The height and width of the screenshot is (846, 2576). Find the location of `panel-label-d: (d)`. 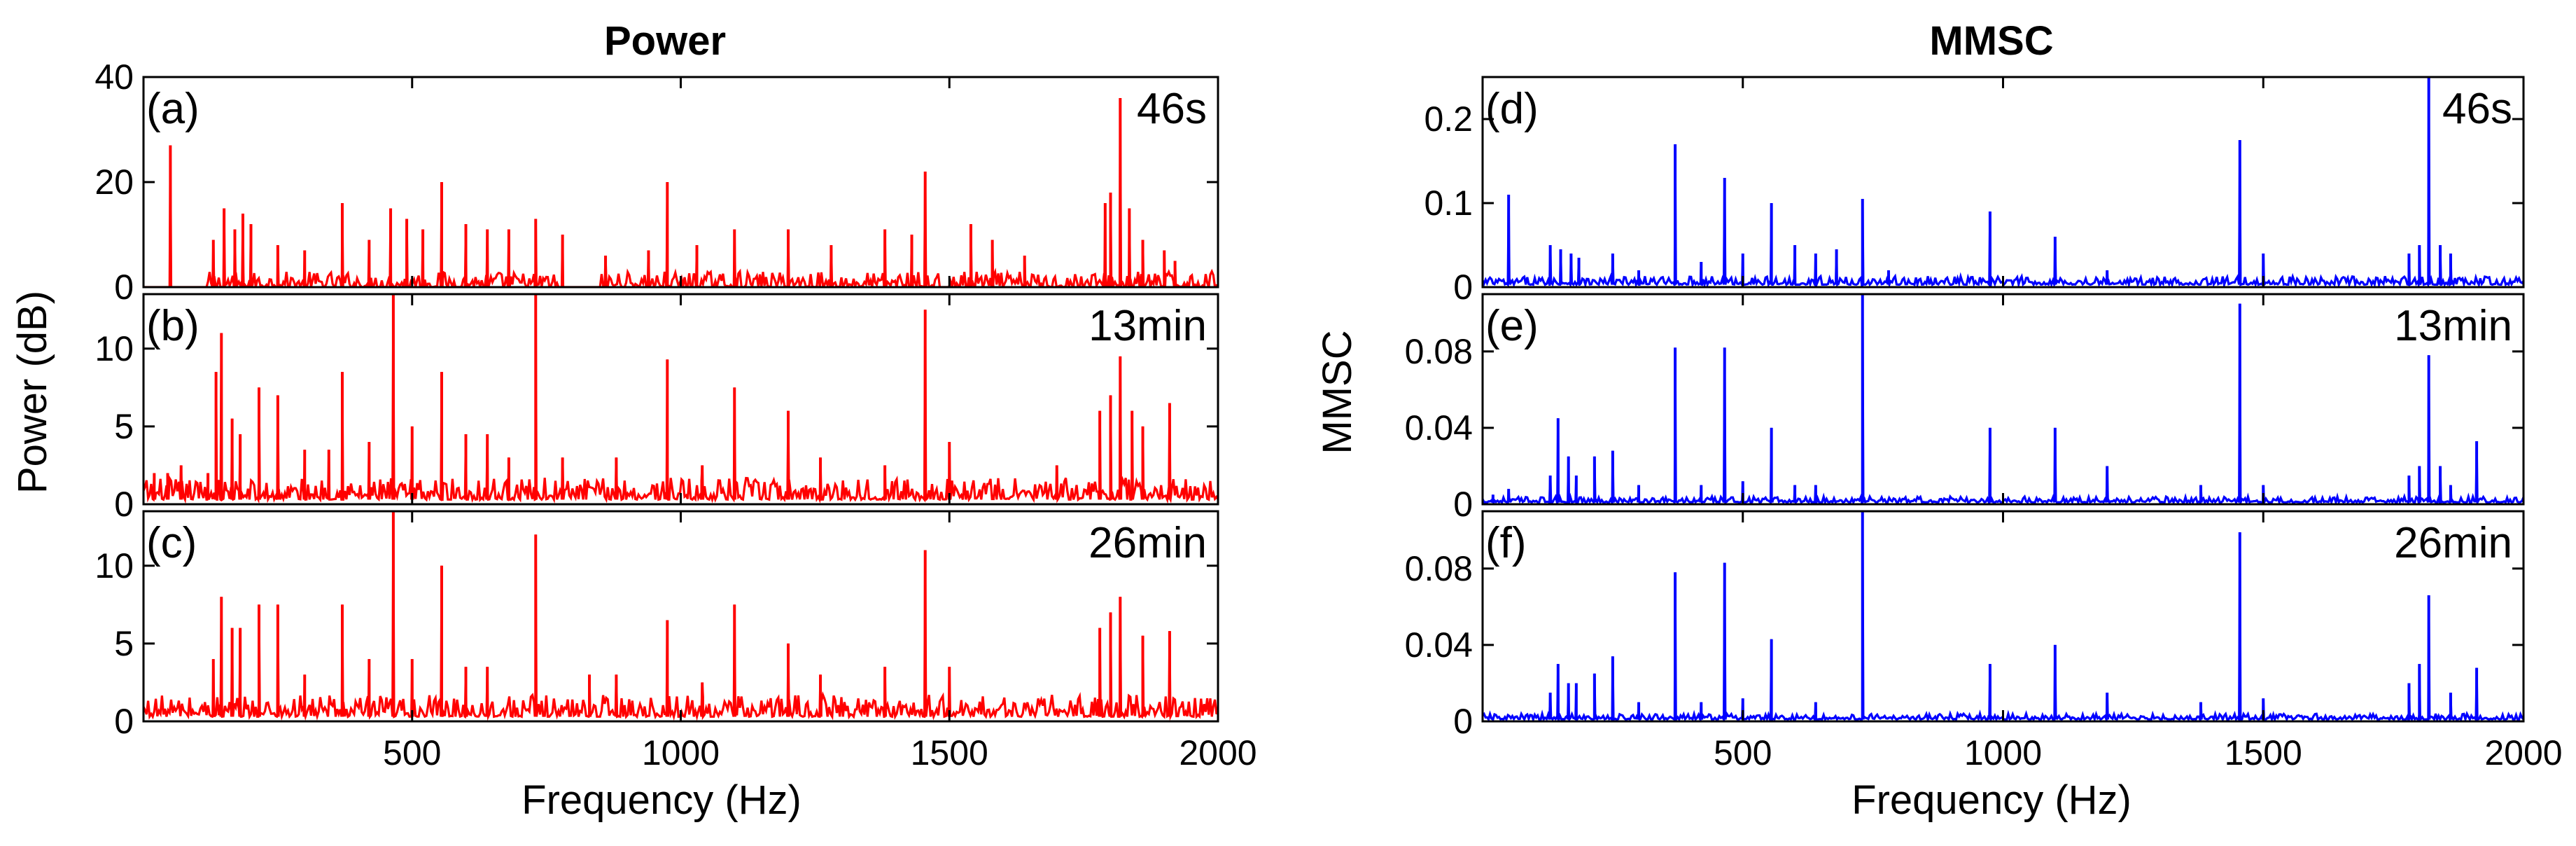

panel-label-d: (d) is located at coordinates (1512, 109).